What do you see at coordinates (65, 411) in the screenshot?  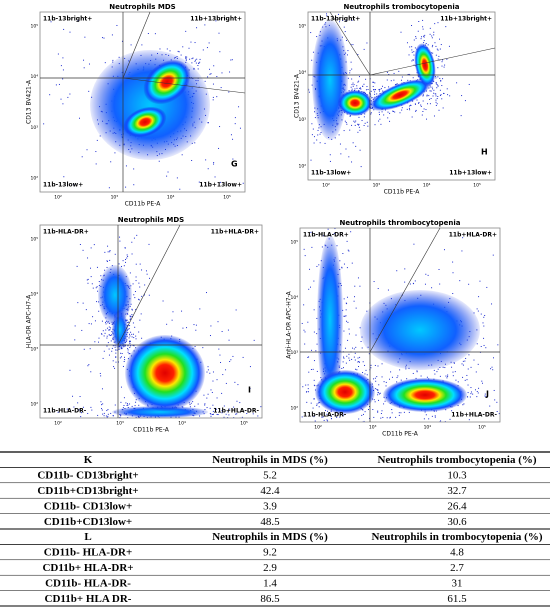 I see `quadrant-label: 11b-HLA-DR-` at bounding box center [65, 411].